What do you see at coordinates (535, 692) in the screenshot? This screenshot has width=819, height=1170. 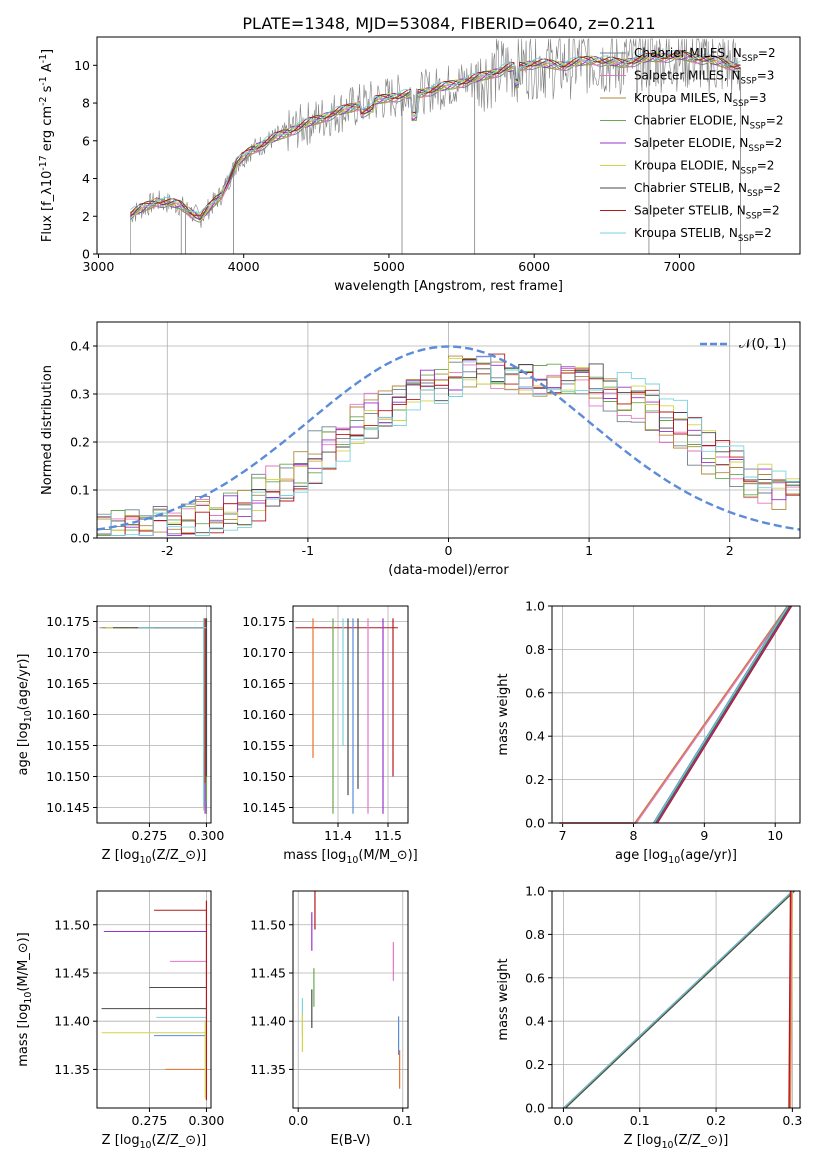 I see `y-tick-label: 0.6` at bounding box center [535, 692].